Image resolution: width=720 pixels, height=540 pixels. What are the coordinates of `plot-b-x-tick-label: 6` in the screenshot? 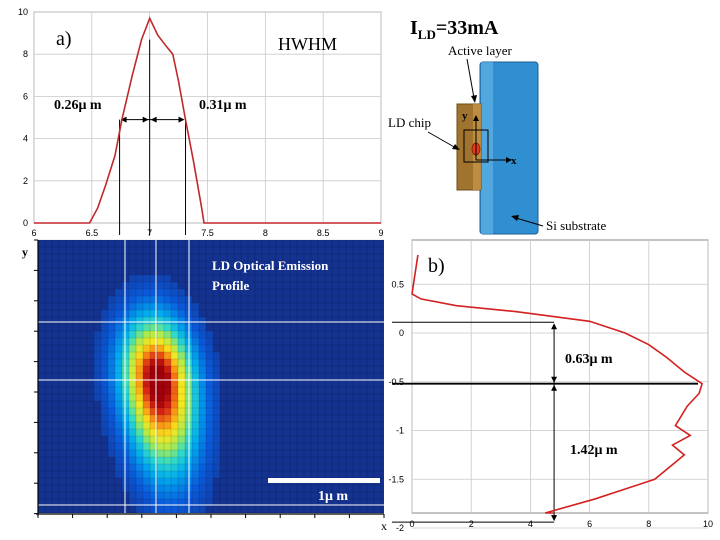 It's located at (589, 524).